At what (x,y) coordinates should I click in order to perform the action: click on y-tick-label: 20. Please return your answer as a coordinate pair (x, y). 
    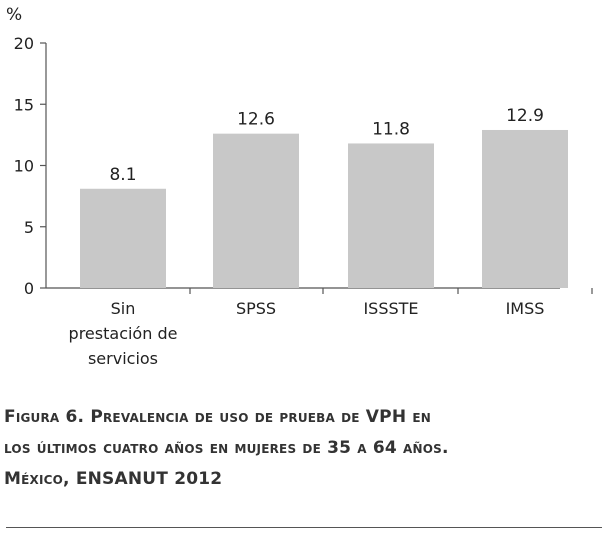
    Looking at the image, I should click on (24, 43).